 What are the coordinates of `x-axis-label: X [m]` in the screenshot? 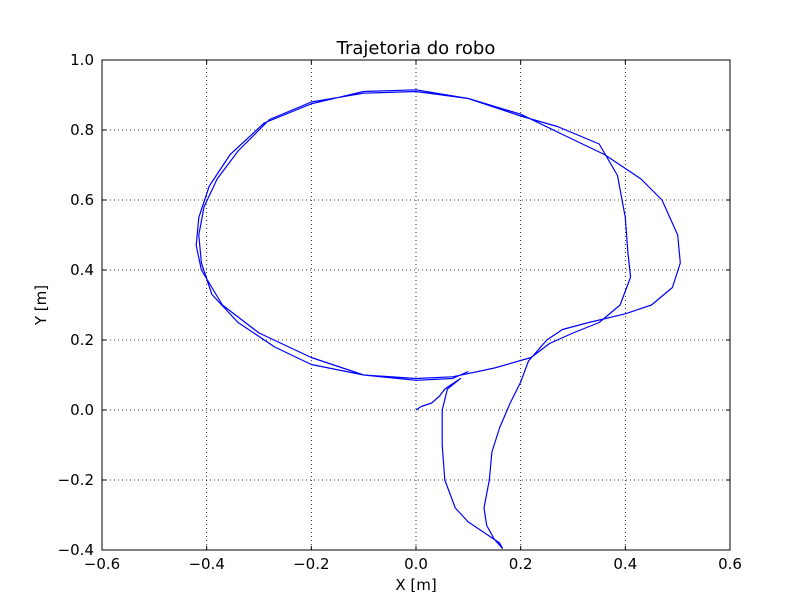 It's located at (415, 585).